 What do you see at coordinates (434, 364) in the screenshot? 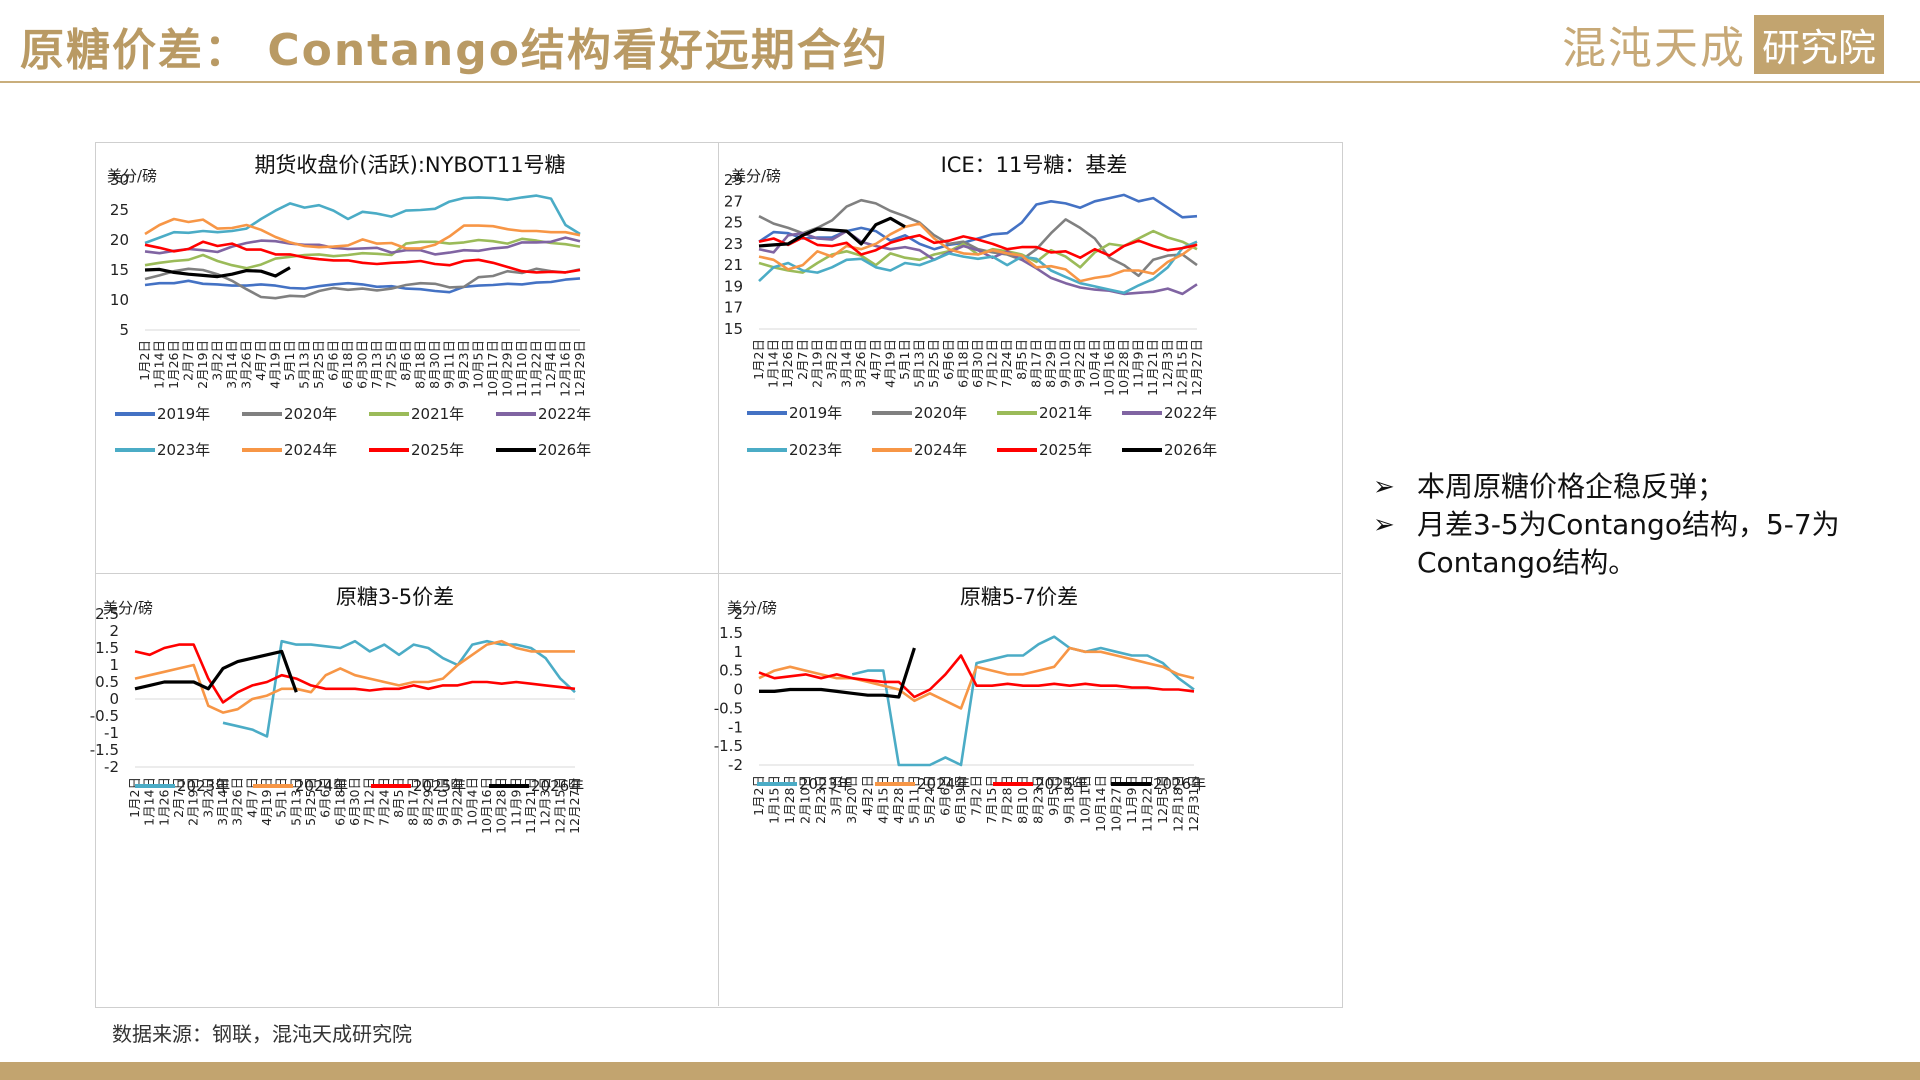
I see `x-tick-label: 8月30日` at bounding box center [434, 364].